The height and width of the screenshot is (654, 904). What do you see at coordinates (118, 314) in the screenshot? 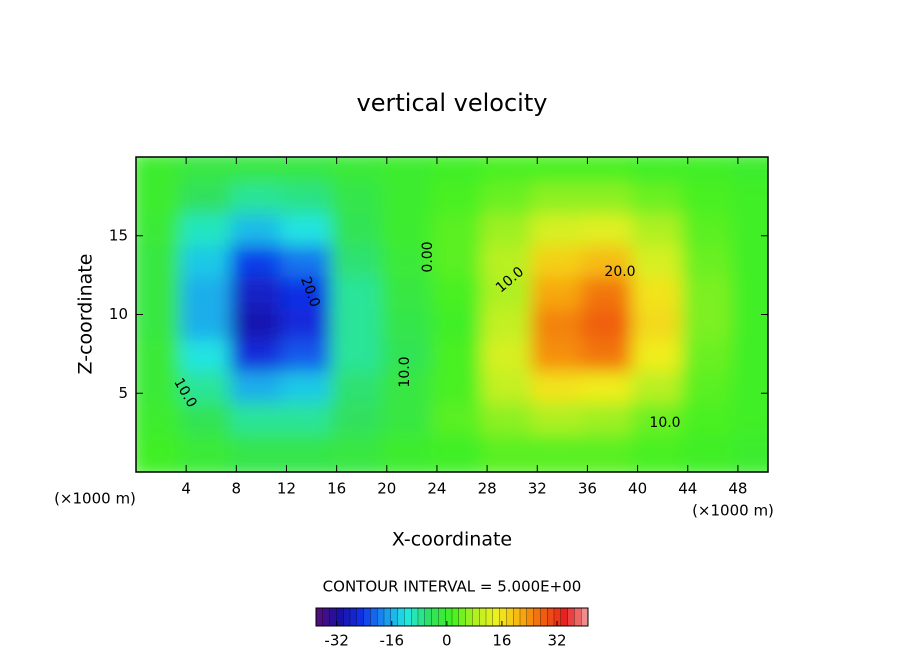
I see `y-tick-label: 10` at bounding box center [118, 314].